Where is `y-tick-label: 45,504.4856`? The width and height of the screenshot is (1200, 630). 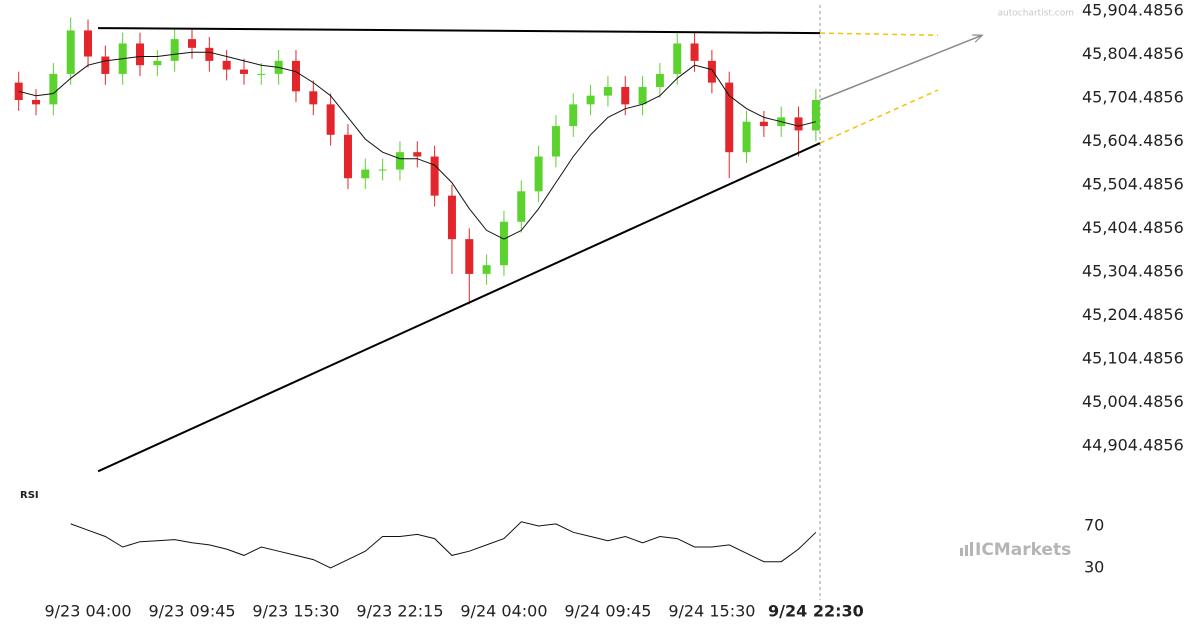 y-tick-label: 45,504.4856 is located at coordinates (1133, 184).